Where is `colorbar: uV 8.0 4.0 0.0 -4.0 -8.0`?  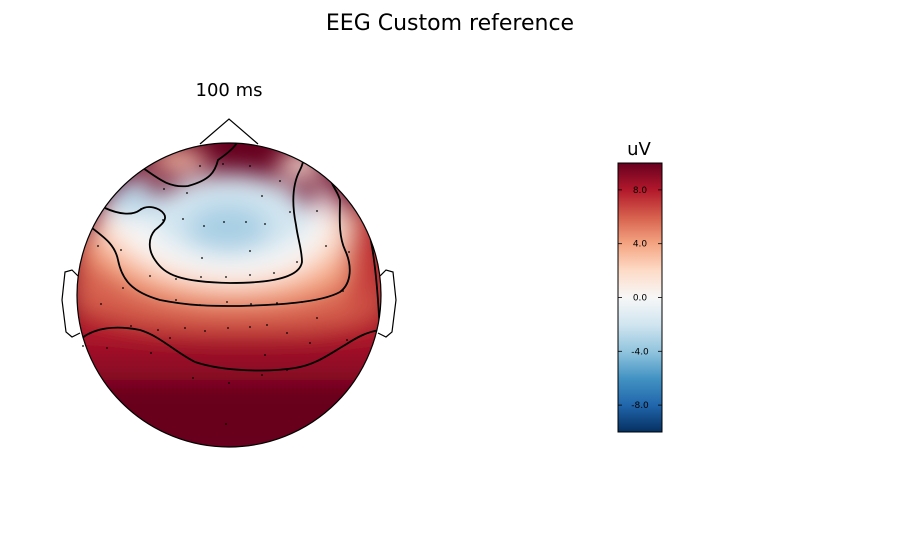 colorbar: uV 8.0 4.0 0.0 -4.0 -8.0 is located at coordinates (640, 286).